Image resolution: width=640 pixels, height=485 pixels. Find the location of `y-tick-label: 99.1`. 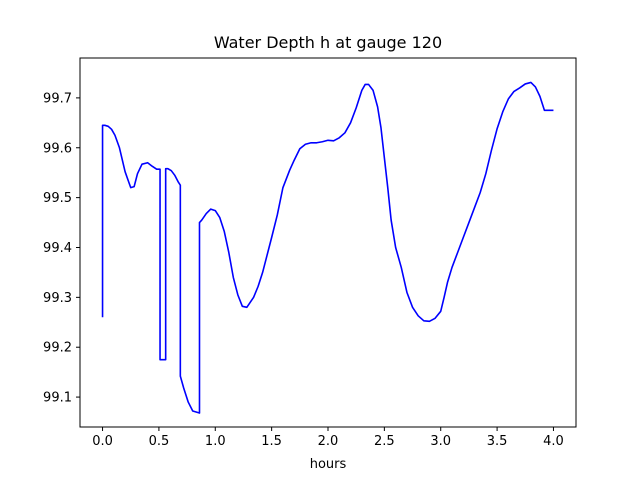

y-tick-label: 99.1 is located at coordinates (57, 398).